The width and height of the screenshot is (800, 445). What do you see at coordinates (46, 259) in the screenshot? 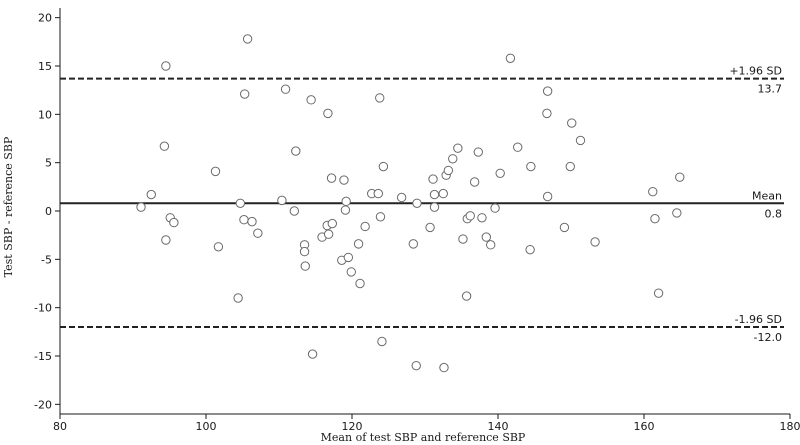
I see `y-tick-label: -5` at bounding box center [46, 259].